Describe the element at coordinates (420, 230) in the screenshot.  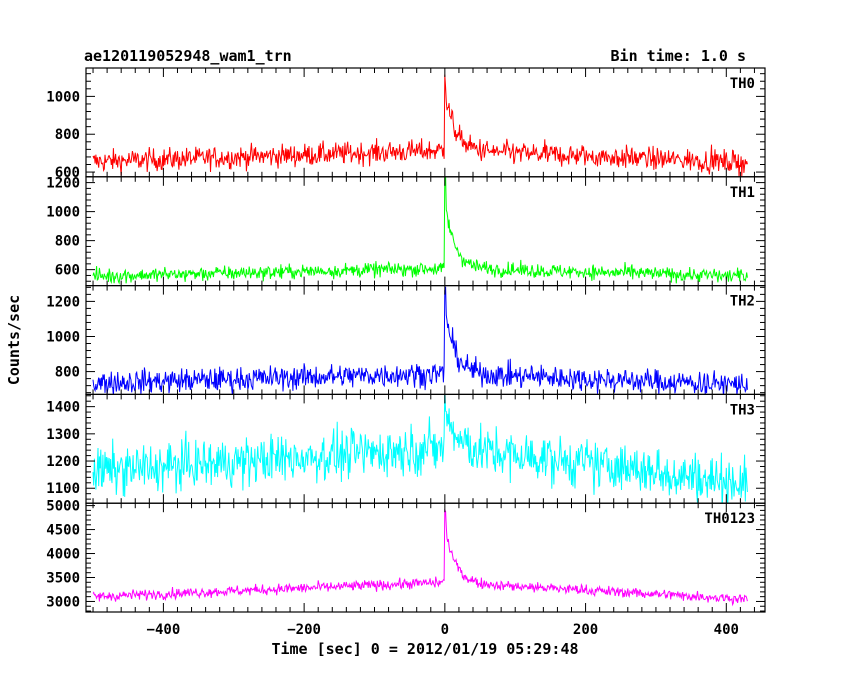
I see `series-line-th1` at that location.